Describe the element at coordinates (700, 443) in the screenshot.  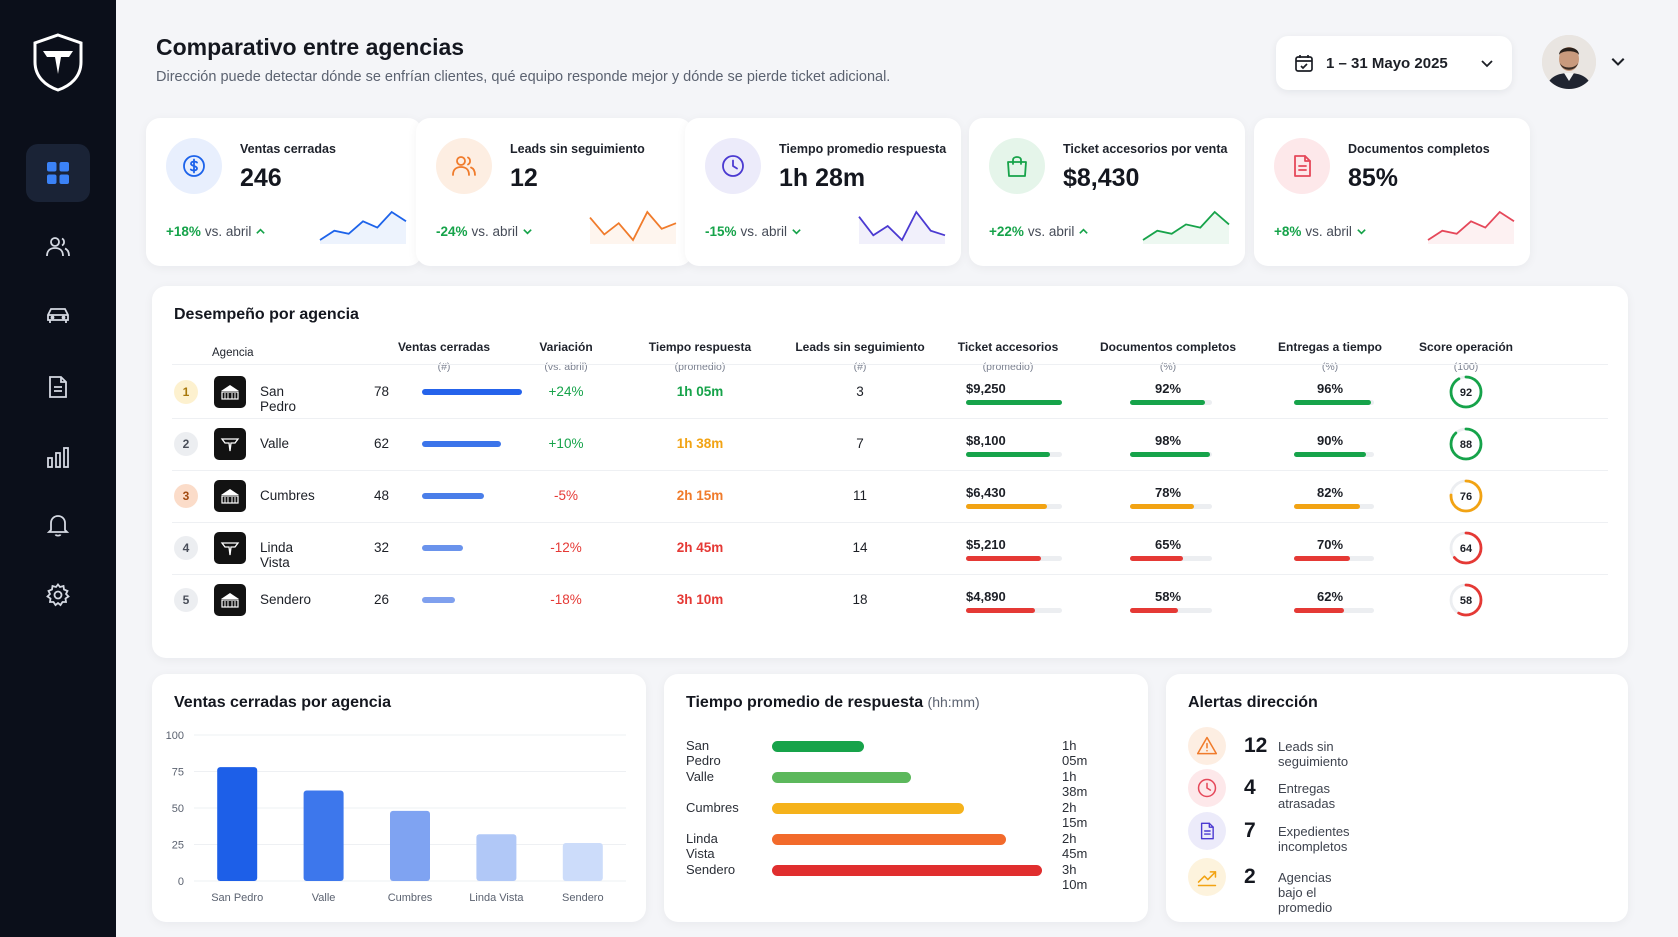
I see `response-time-value: 1h 38m` at that location.